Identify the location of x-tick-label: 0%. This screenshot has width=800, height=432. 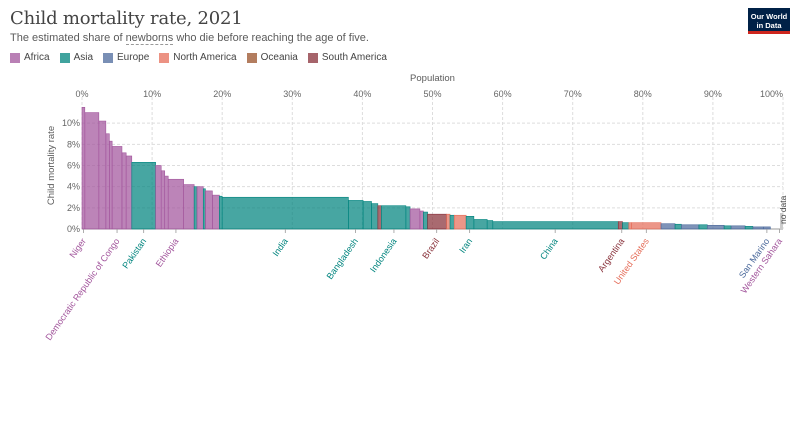
(81, 94).